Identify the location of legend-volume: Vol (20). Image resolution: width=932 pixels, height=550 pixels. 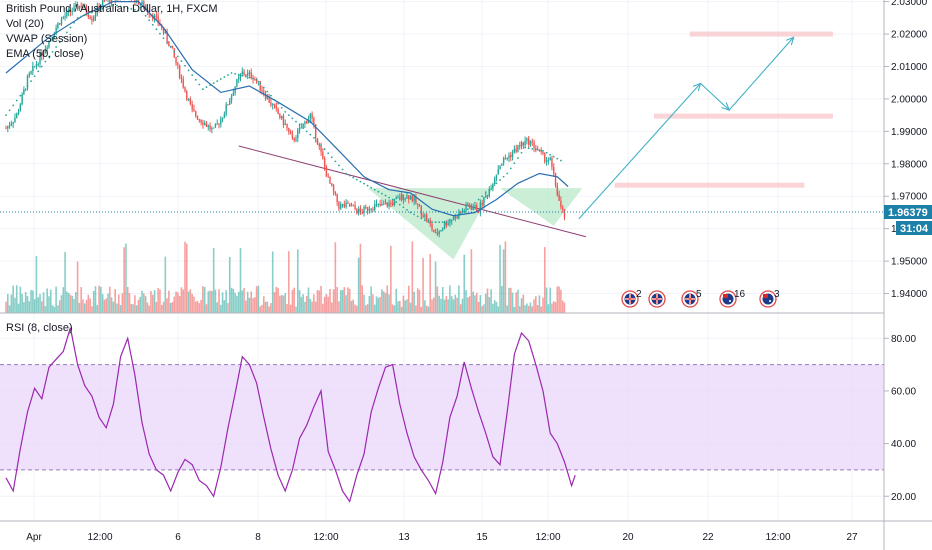
(25, 24).